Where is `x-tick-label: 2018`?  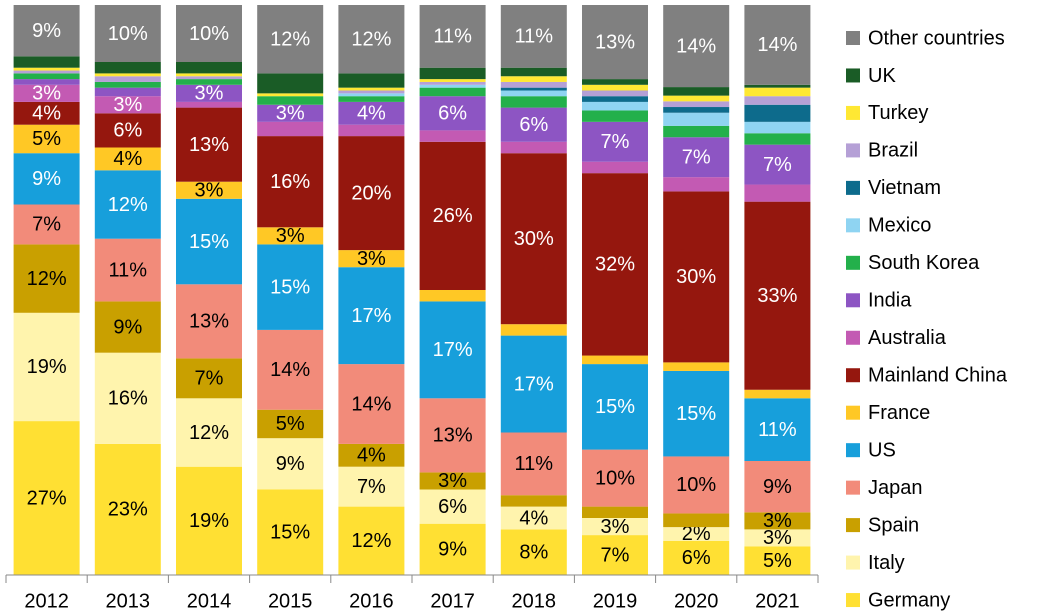
x-tick-label: 2018 is located at coordinates (534, 601).